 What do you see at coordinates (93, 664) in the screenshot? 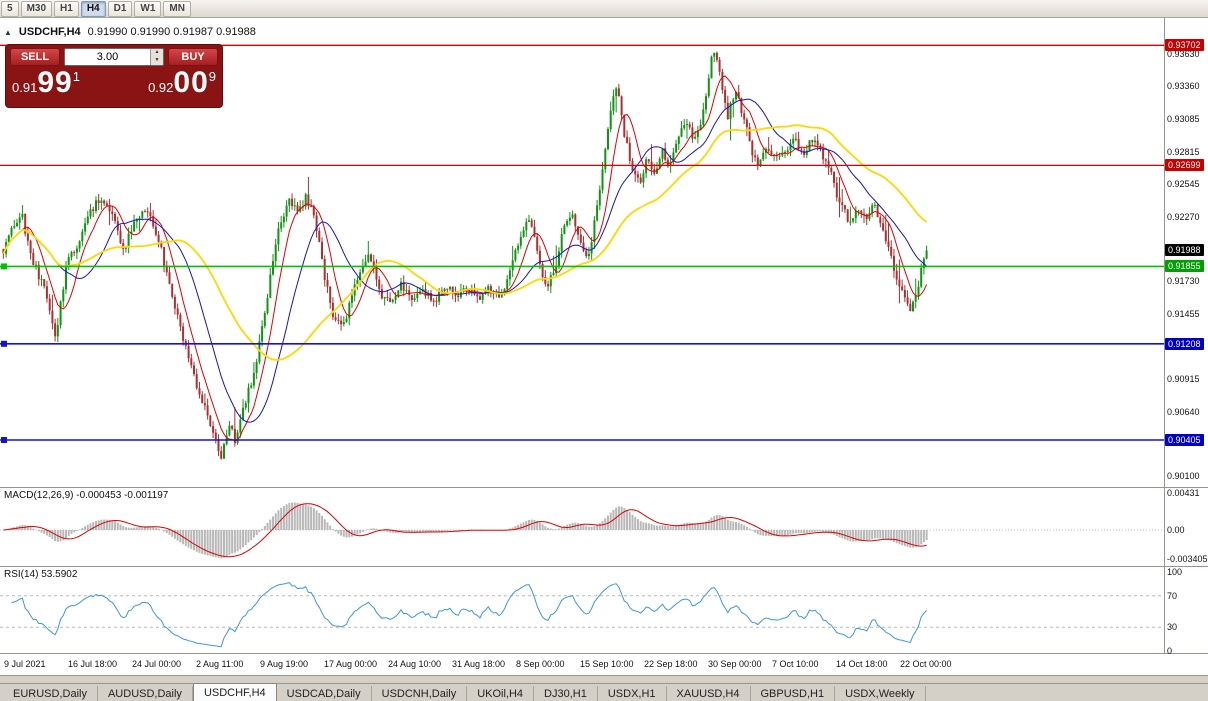
I see `time-axis-label: 16 Jul 18:00` at bounding box center [93, 664].